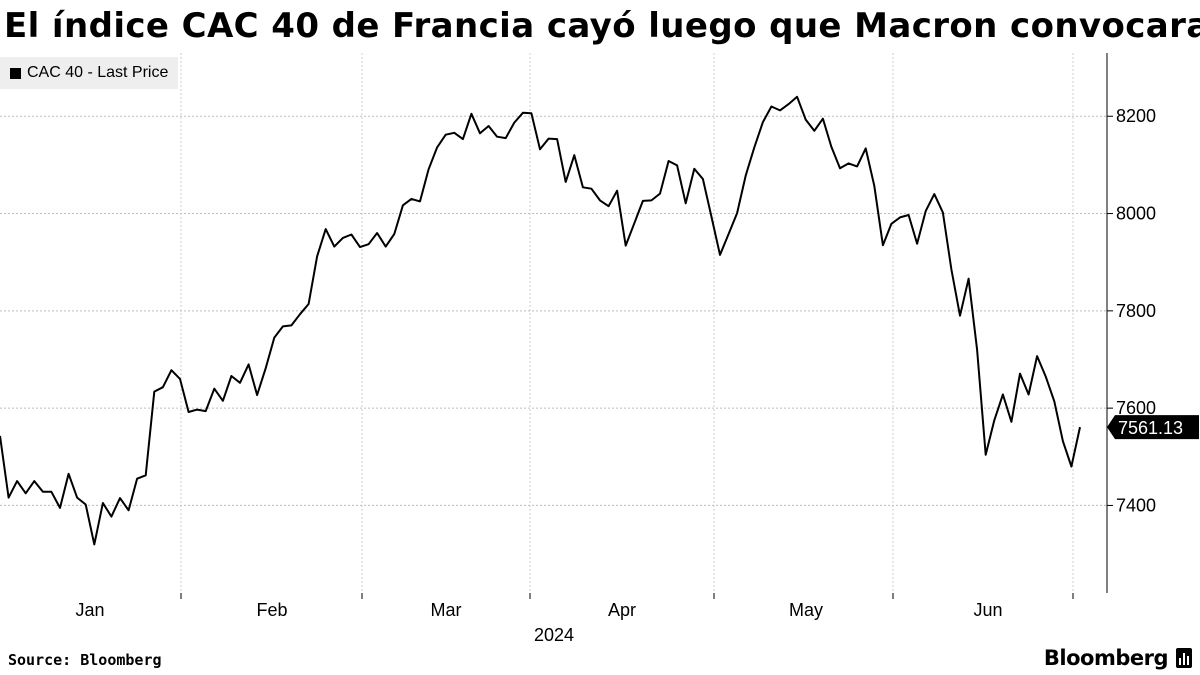 The image size is (1200, 675). Describe the element at coordinates (622, 610) in the screenshot. I see `x-tick-label: Apr` at that location.